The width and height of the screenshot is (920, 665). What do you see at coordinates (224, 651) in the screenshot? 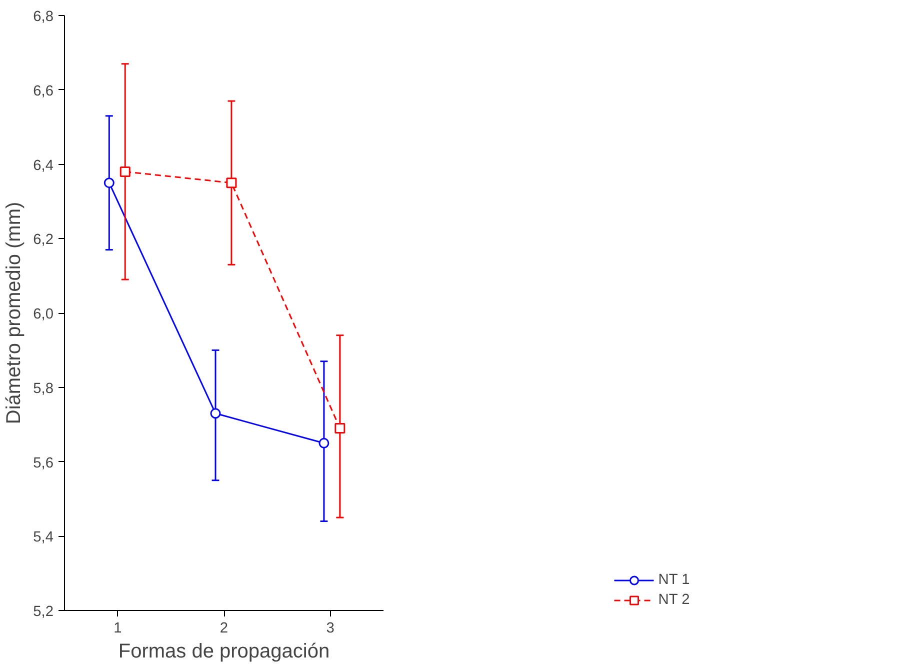
I see `x-axis-title: Formas de propagación` at bounding box center [224, 651].